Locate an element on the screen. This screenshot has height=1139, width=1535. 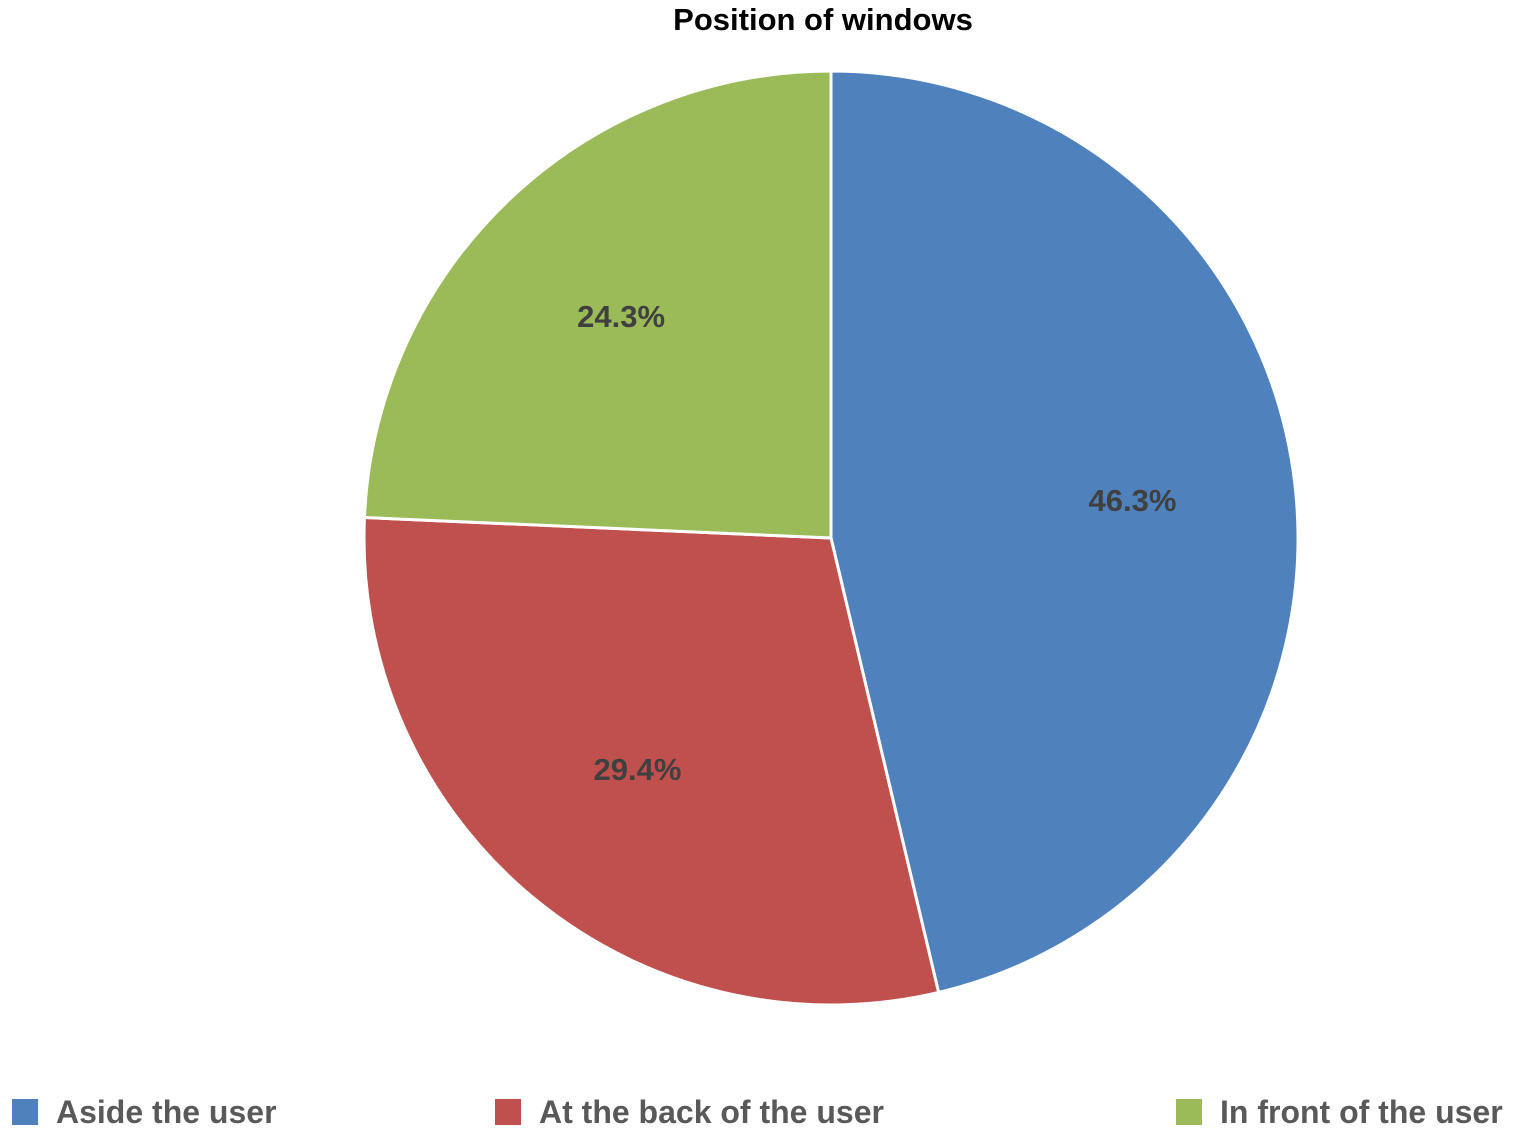
pie-slice-in-front-of-the-user is located at coordinates (597, 304).